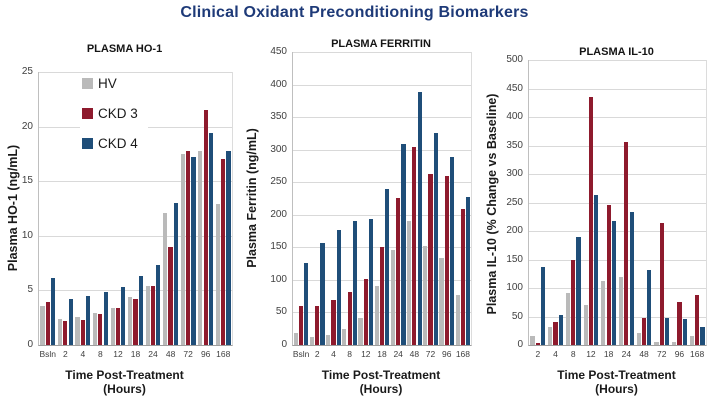 This screenshot has width=709, height=405. I want to click on legend-swatch-ckd3, so click(87, 113).